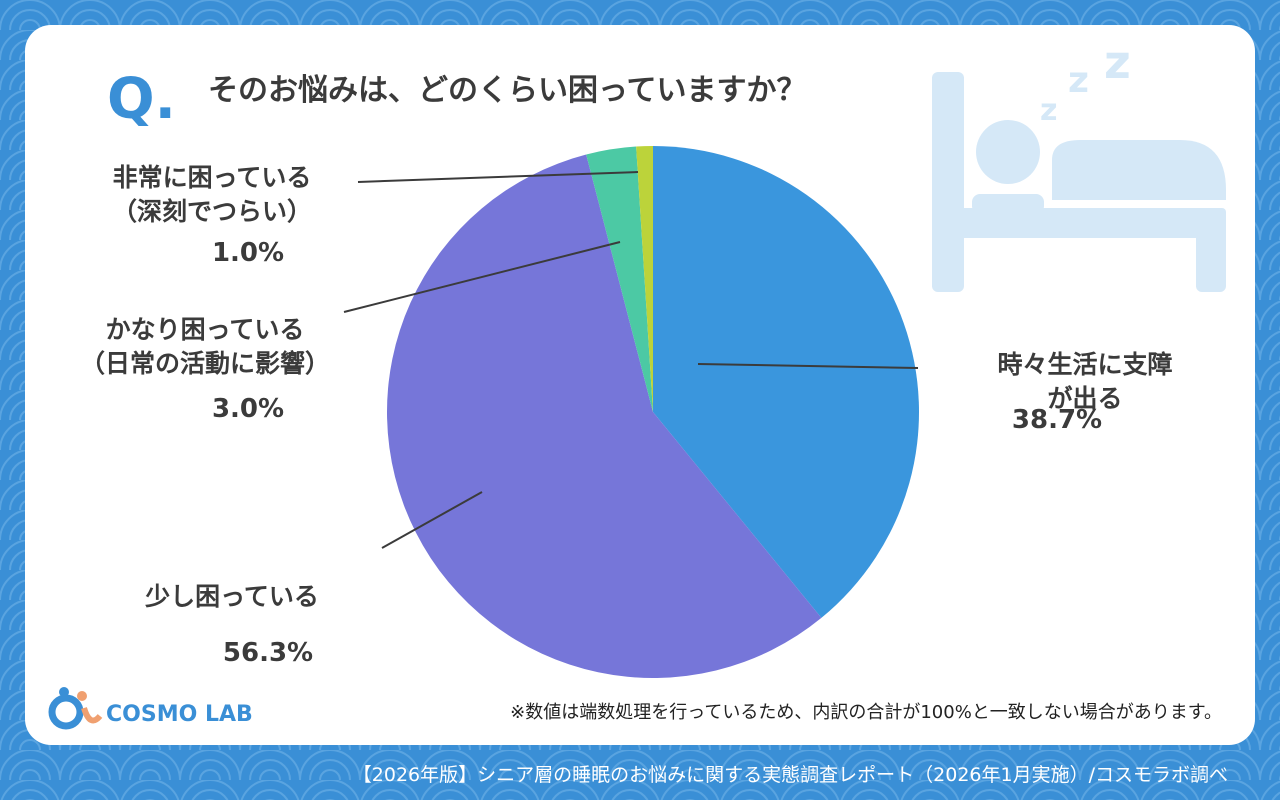  Describe the element at coordinates (205, 346) in the screenshot. I see `slice-label: かなり困っている （日常の活動に影響）` at that location.